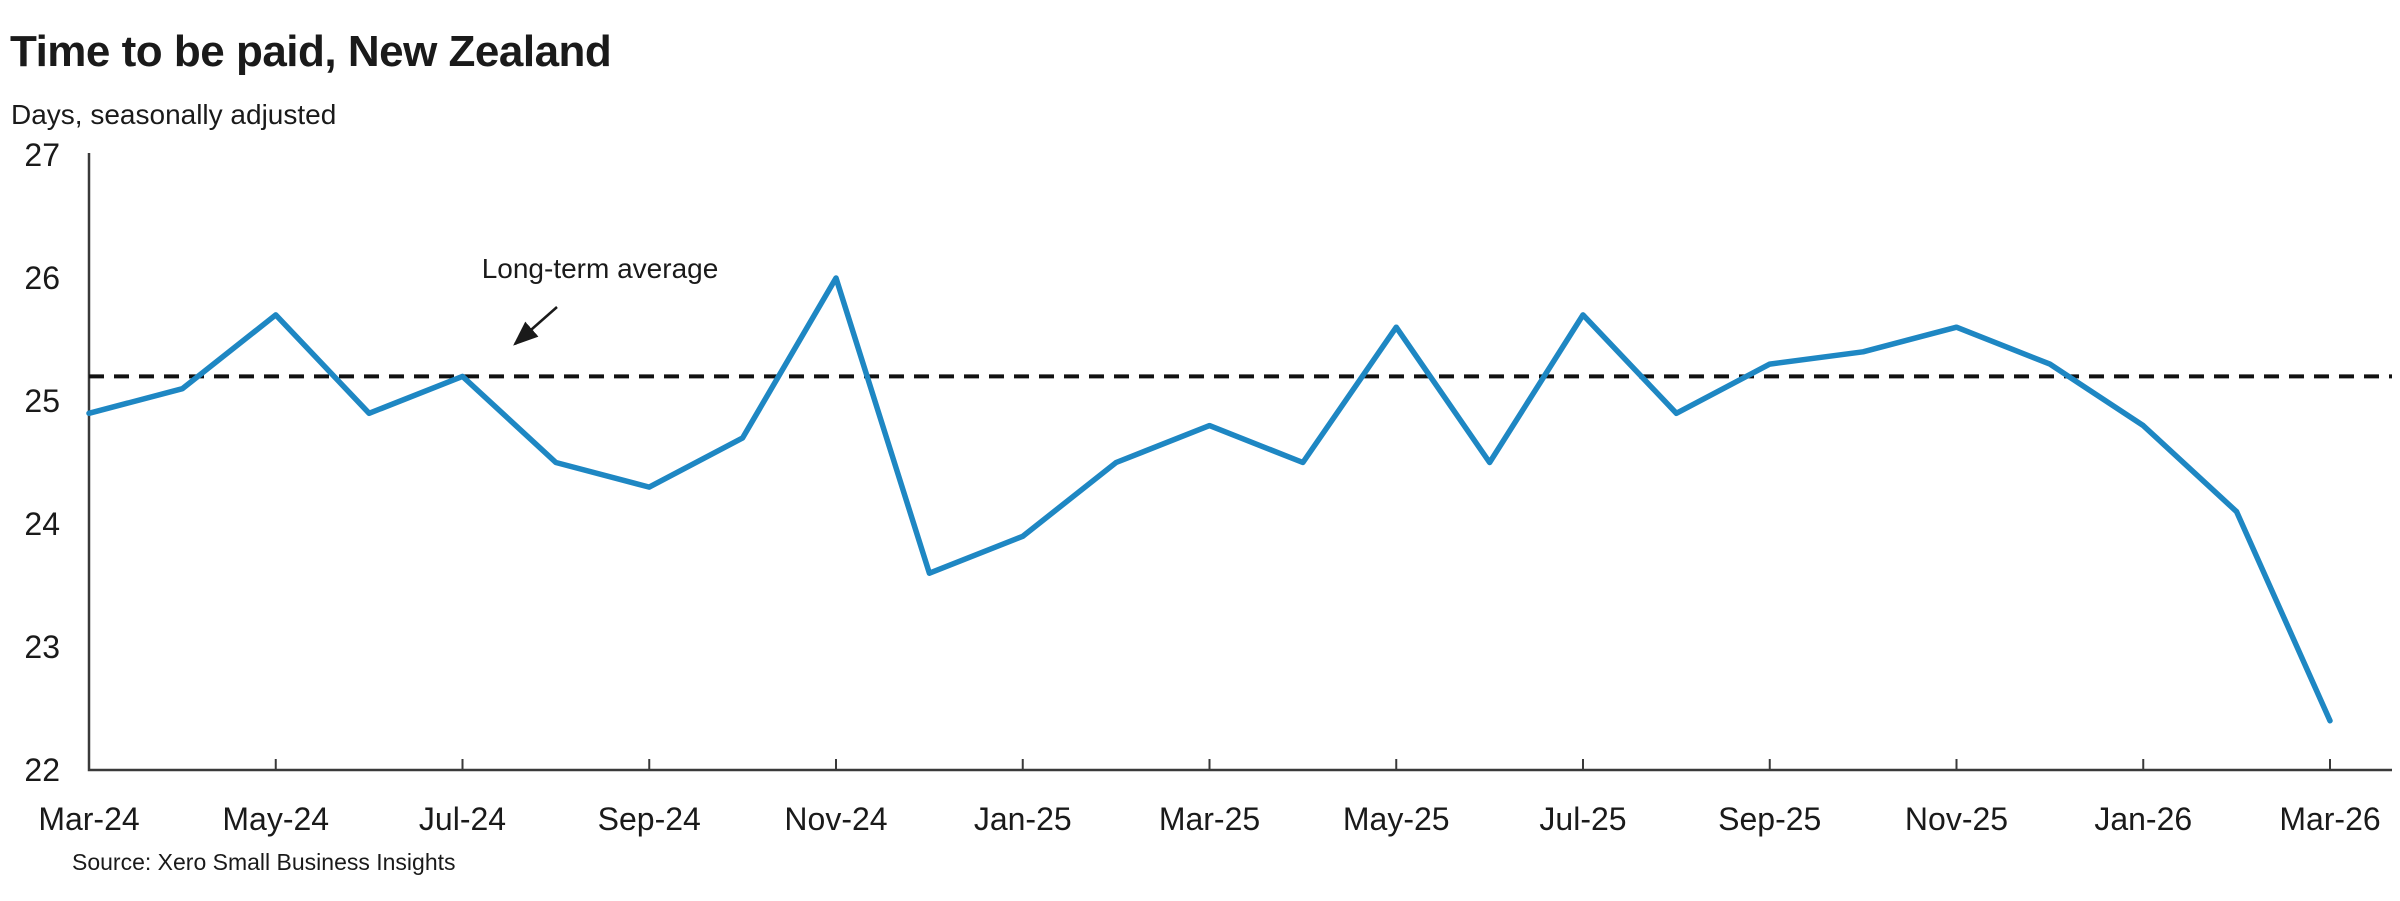  Describe the element at coordinates (1023, 819) in the screenshot. I see `x-tick-label: Jan-25` at that location.